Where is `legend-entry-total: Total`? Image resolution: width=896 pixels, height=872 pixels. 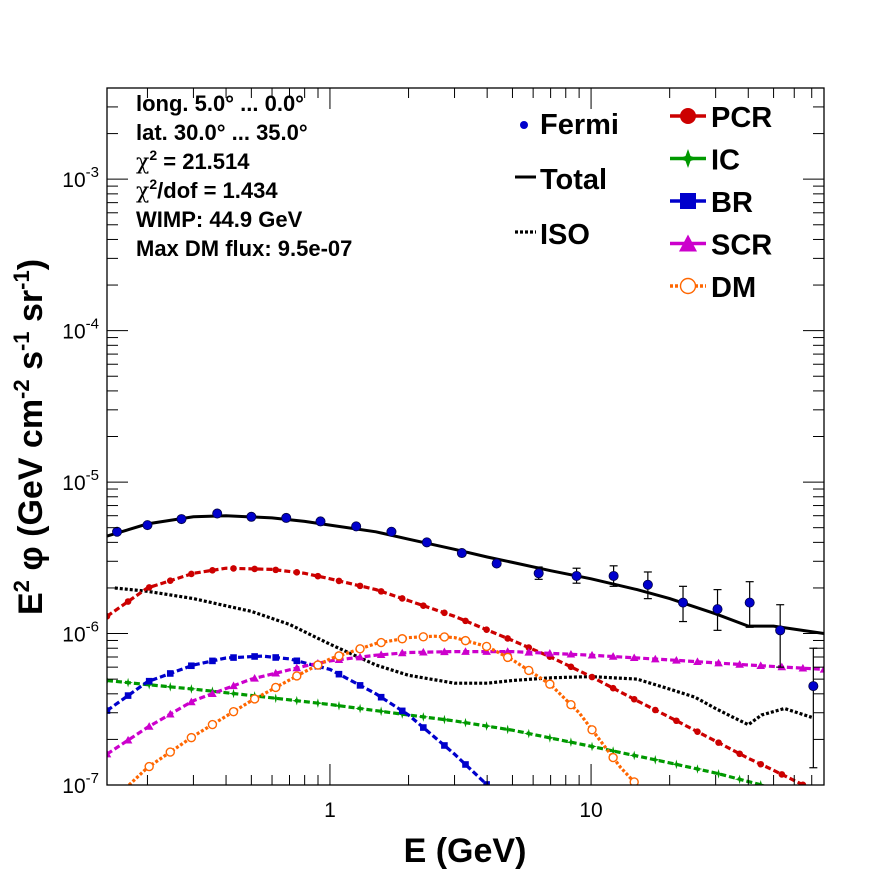
legend-entry-total: Total is located at coordinates (561, 180).